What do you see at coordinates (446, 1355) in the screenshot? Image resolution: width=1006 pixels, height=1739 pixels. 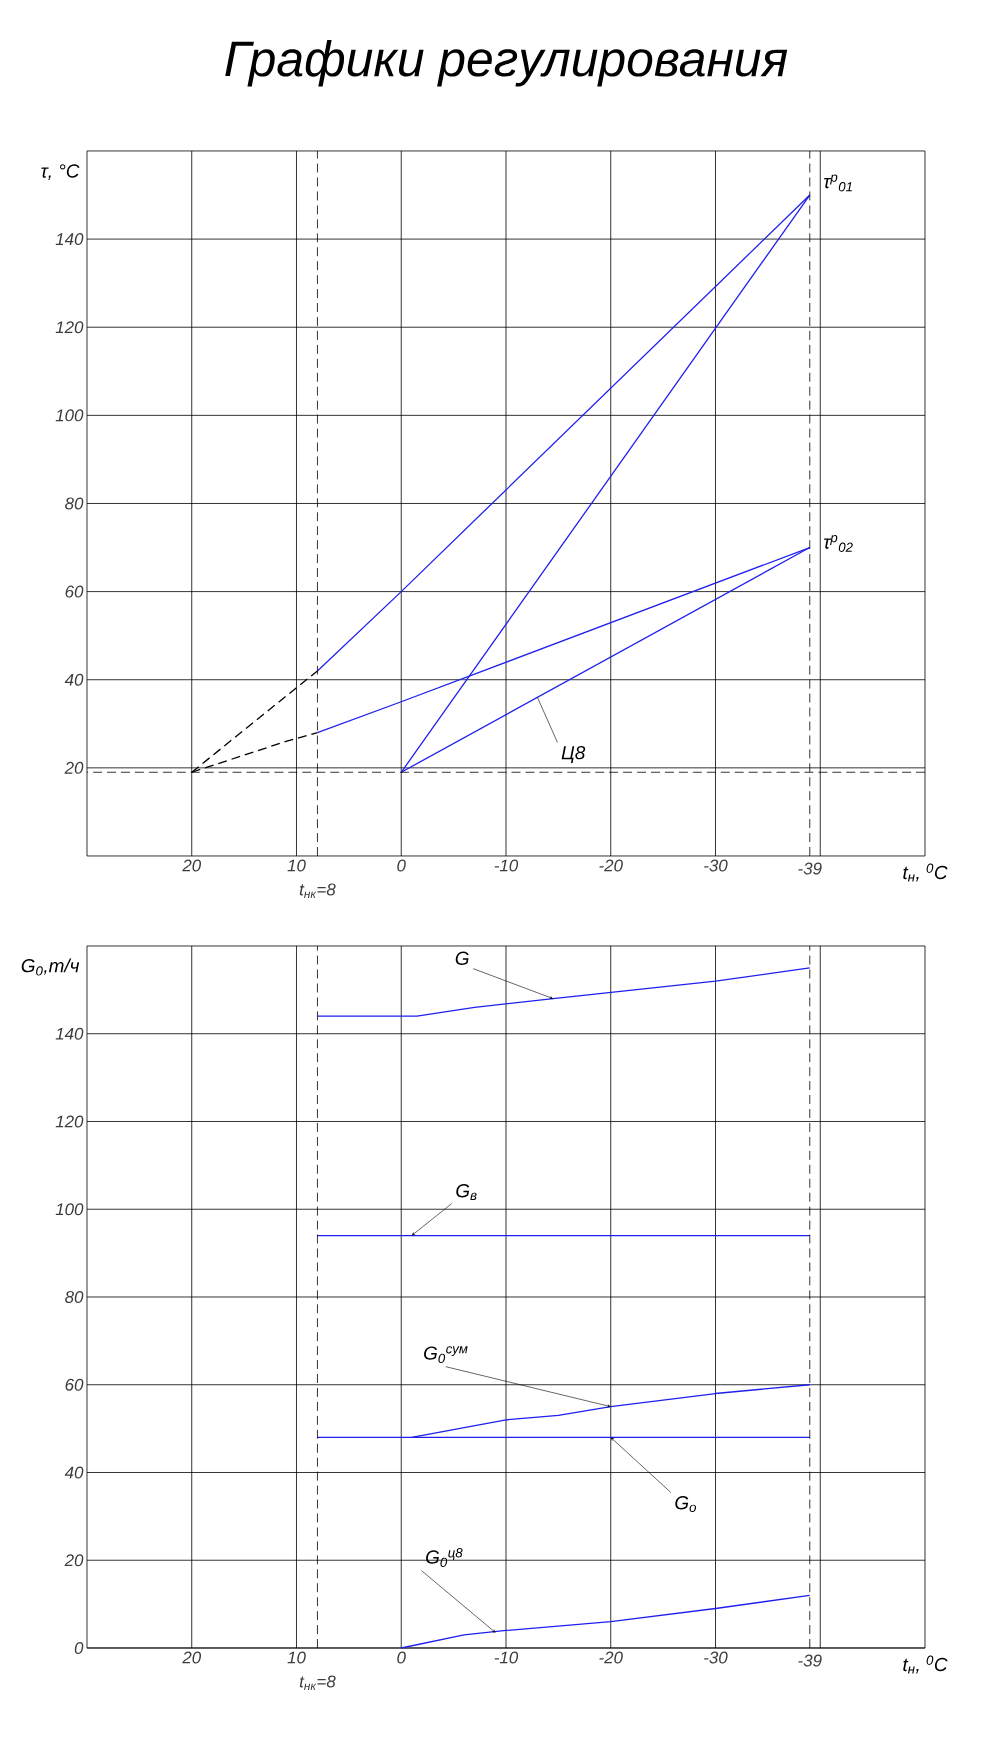 I see `annotation: G$_{0}$сум` at bounding box center [446, 1355].